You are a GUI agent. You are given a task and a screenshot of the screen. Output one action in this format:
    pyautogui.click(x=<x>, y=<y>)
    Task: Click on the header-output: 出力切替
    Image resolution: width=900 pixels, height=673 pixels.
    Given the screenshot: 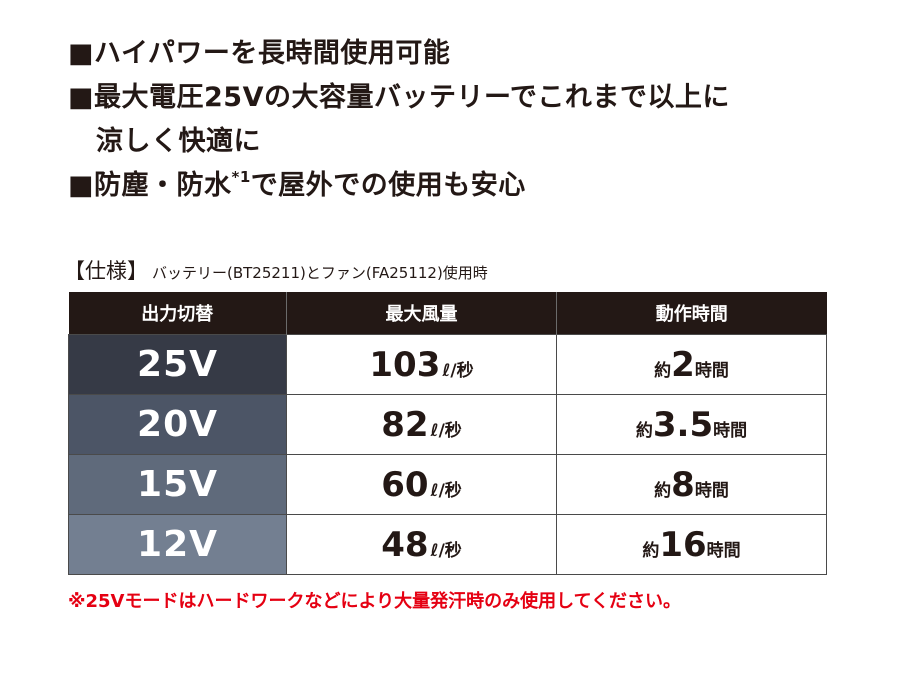 What is the action you would take?
    pyautogui.click(x=177, y=313)
    